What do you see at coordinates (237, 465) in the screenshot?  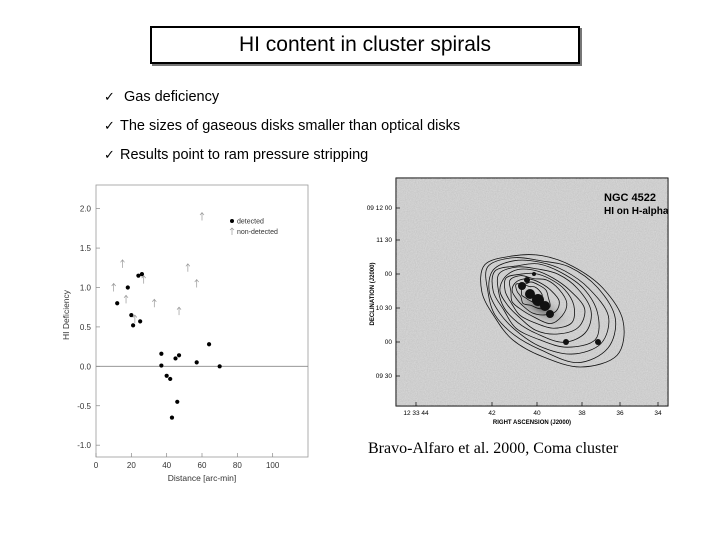 I see `x-tick-label: 80` at bounding box center [237, 465].